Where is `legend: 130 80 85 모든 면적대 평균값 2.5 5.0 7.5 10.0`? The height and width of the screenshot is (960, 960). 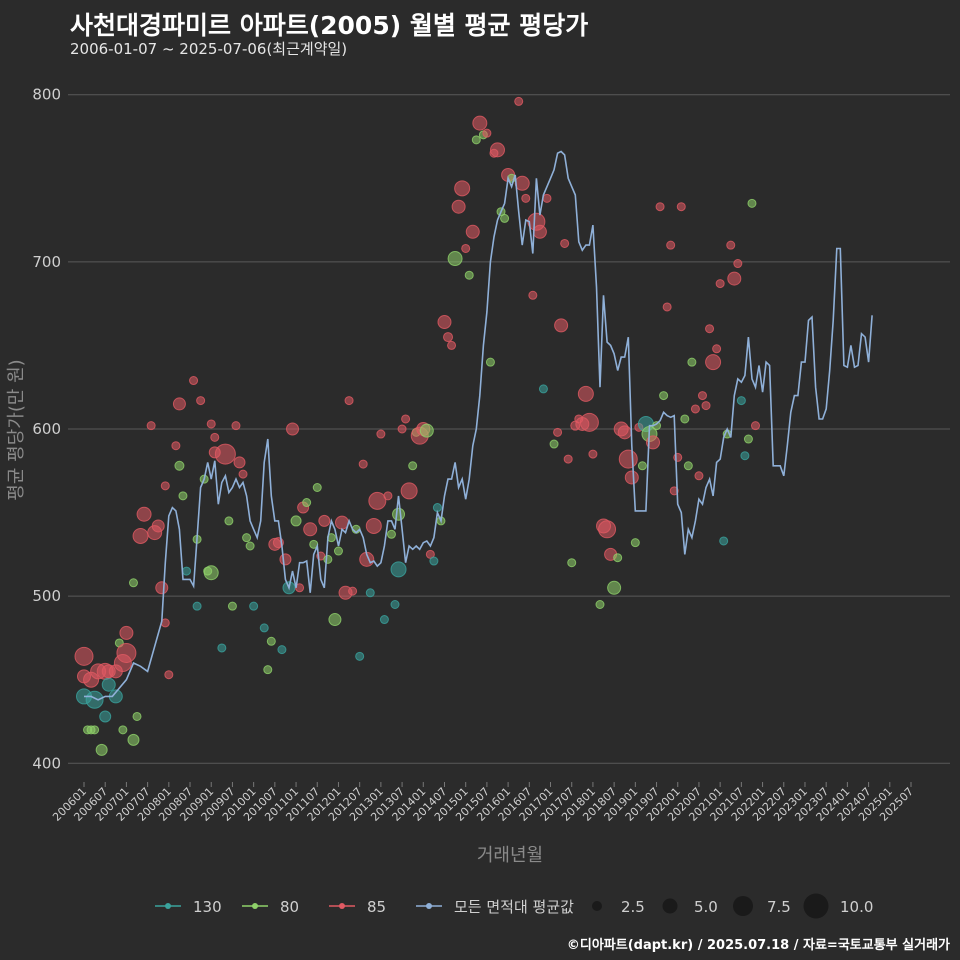 legend: 130 80 85 모든 면적대 평균값 2.5 5.0 7.5 10.0 is located at coordinates (514, 906).